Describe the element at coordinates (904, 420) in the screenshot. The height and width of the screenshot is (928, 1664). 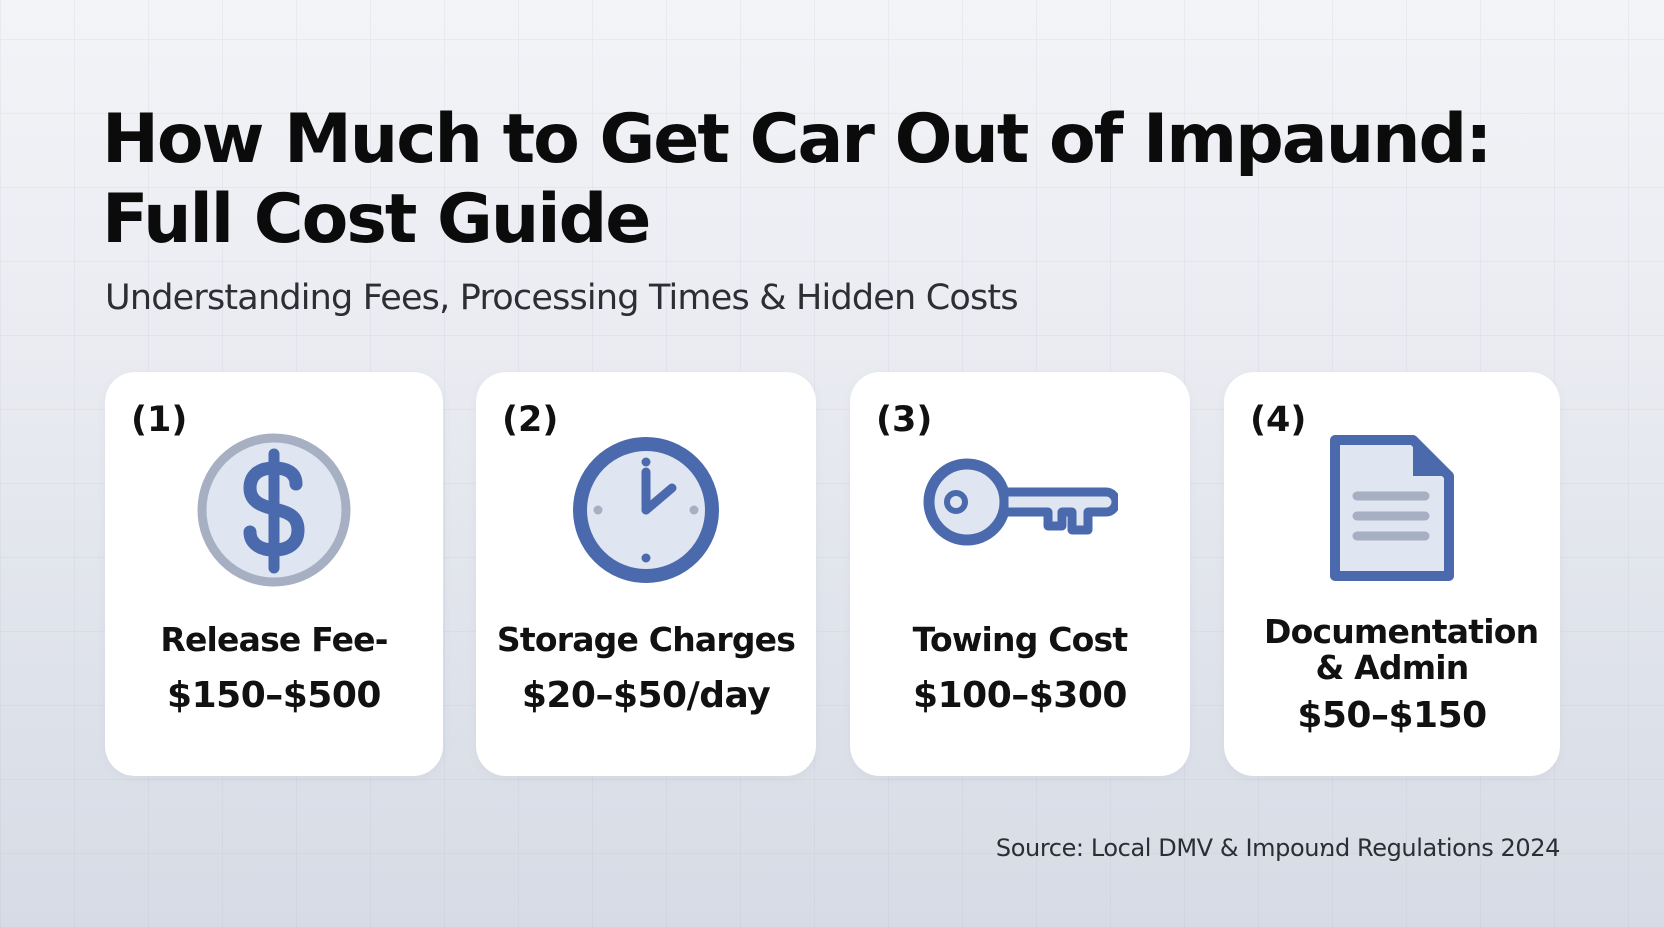
I see `card-number: (3)` at that location.